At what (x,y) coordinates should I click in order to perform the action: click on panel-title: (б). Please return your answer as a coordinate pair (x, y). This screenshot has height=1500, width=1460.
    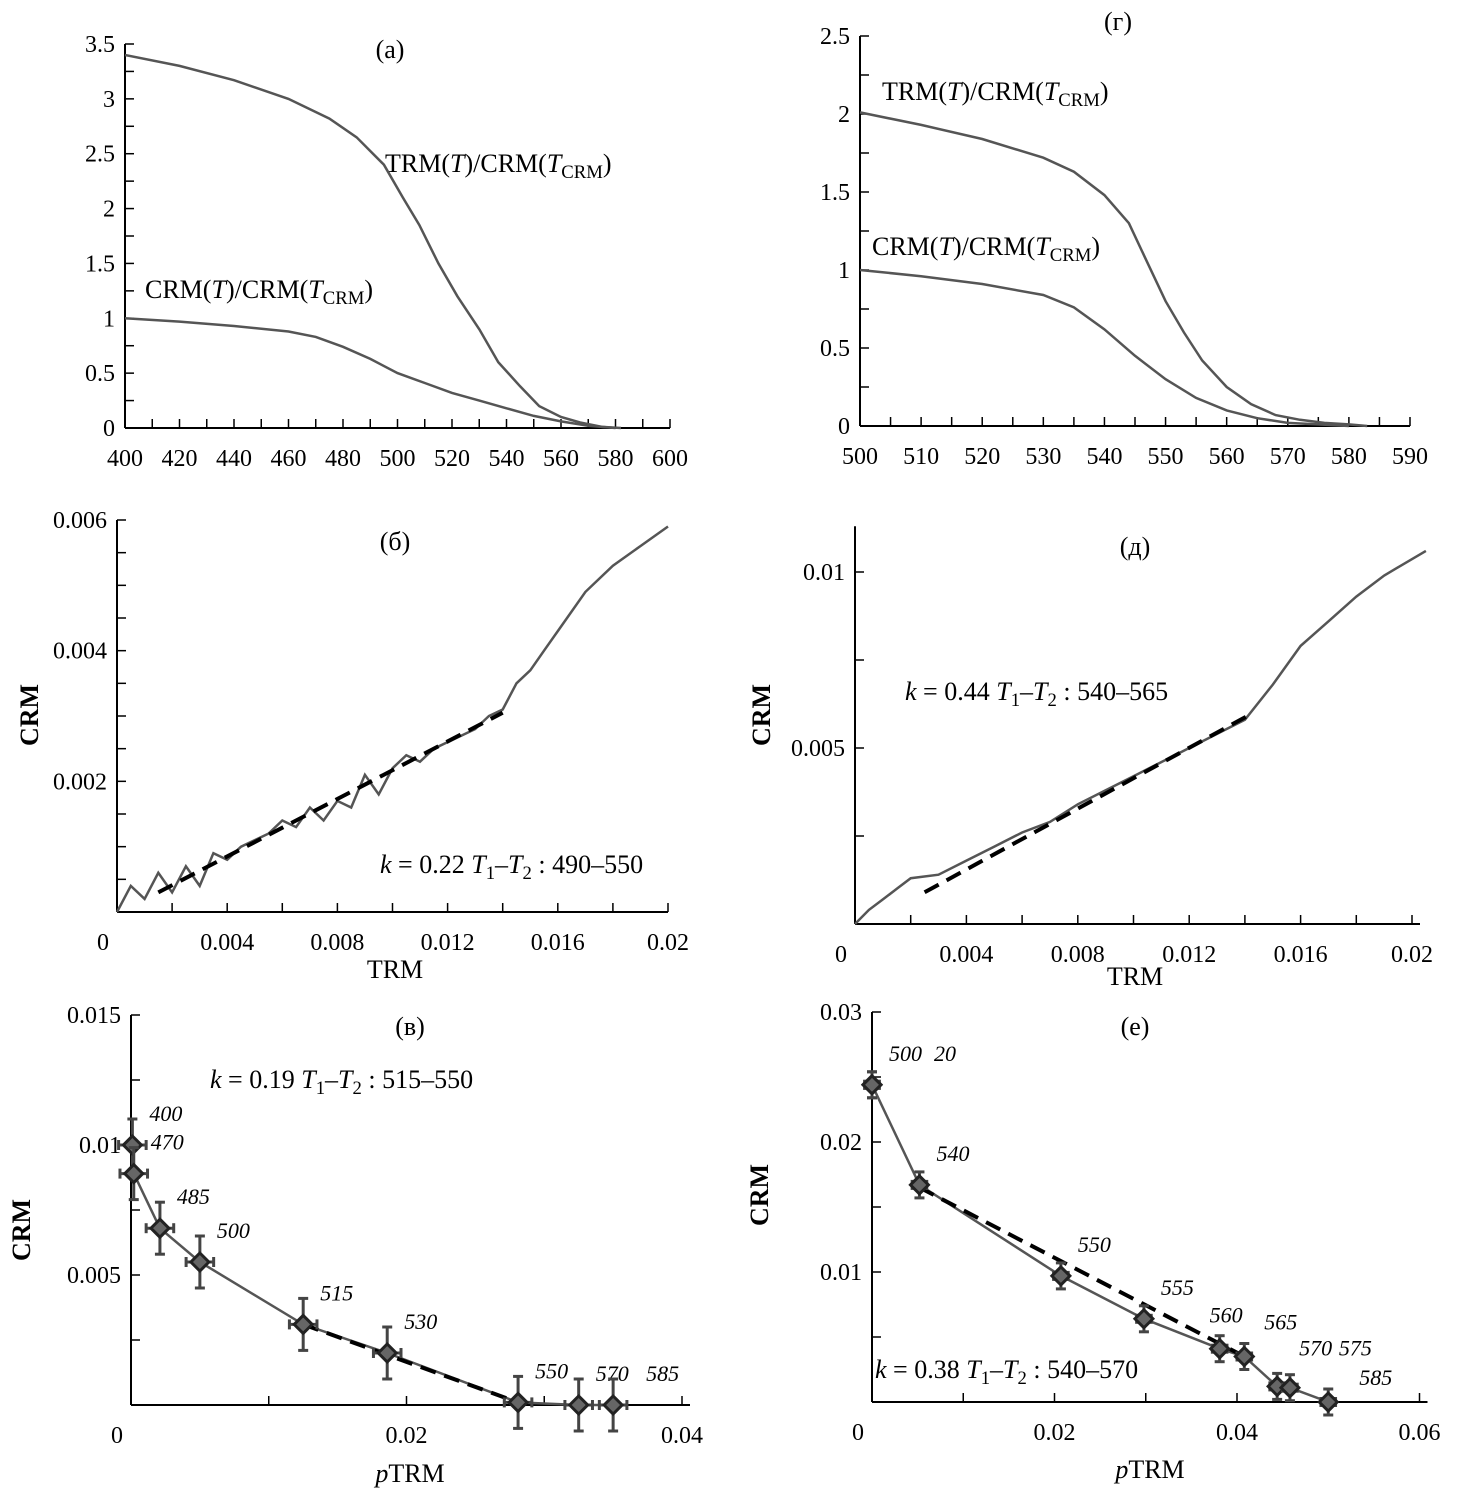
    Looking at the image, I should click on (395, 541).